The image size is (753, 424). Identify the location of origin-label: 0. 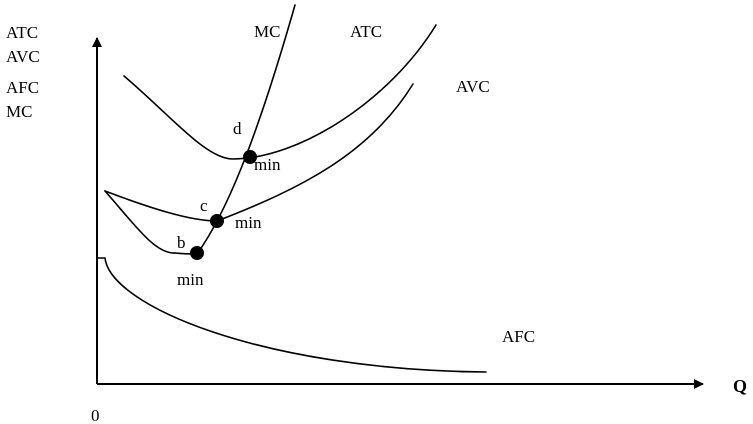
(95, 415).